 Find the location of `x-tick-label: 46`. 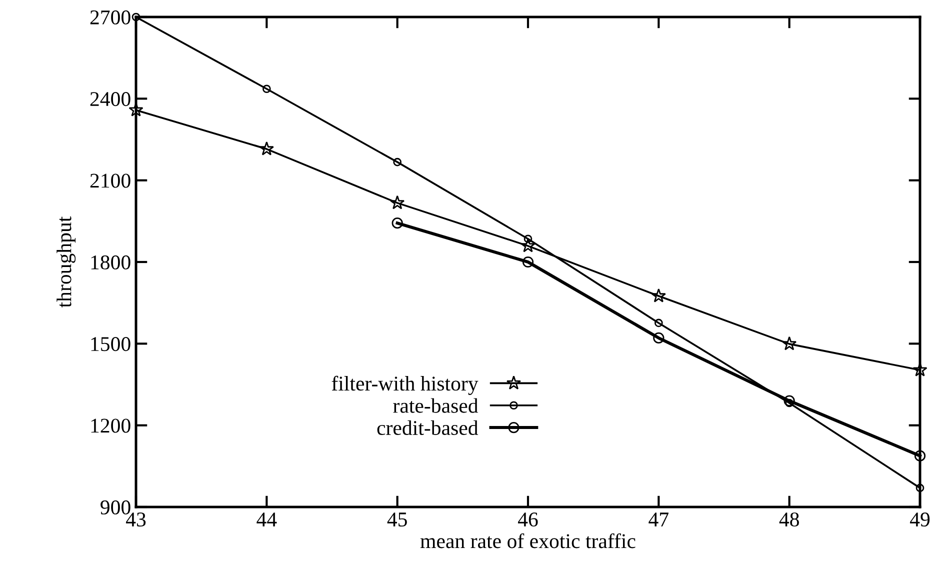

x-tick-label: 46 is located at coordinates (528, 519).